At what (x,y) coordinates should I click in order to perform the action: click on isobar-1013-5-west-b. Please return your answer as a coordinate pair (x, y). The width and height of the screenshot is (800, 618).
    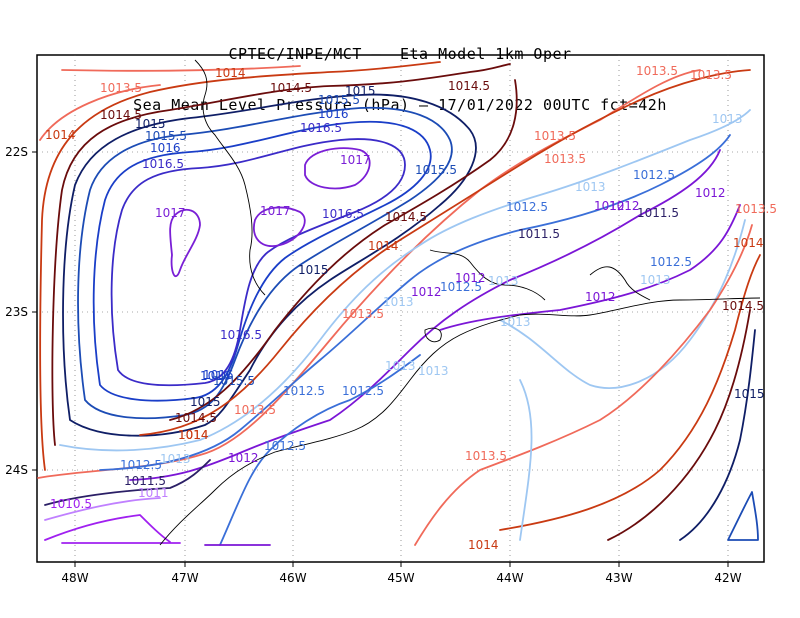
    Looking at the image, I should click on (100, 112).